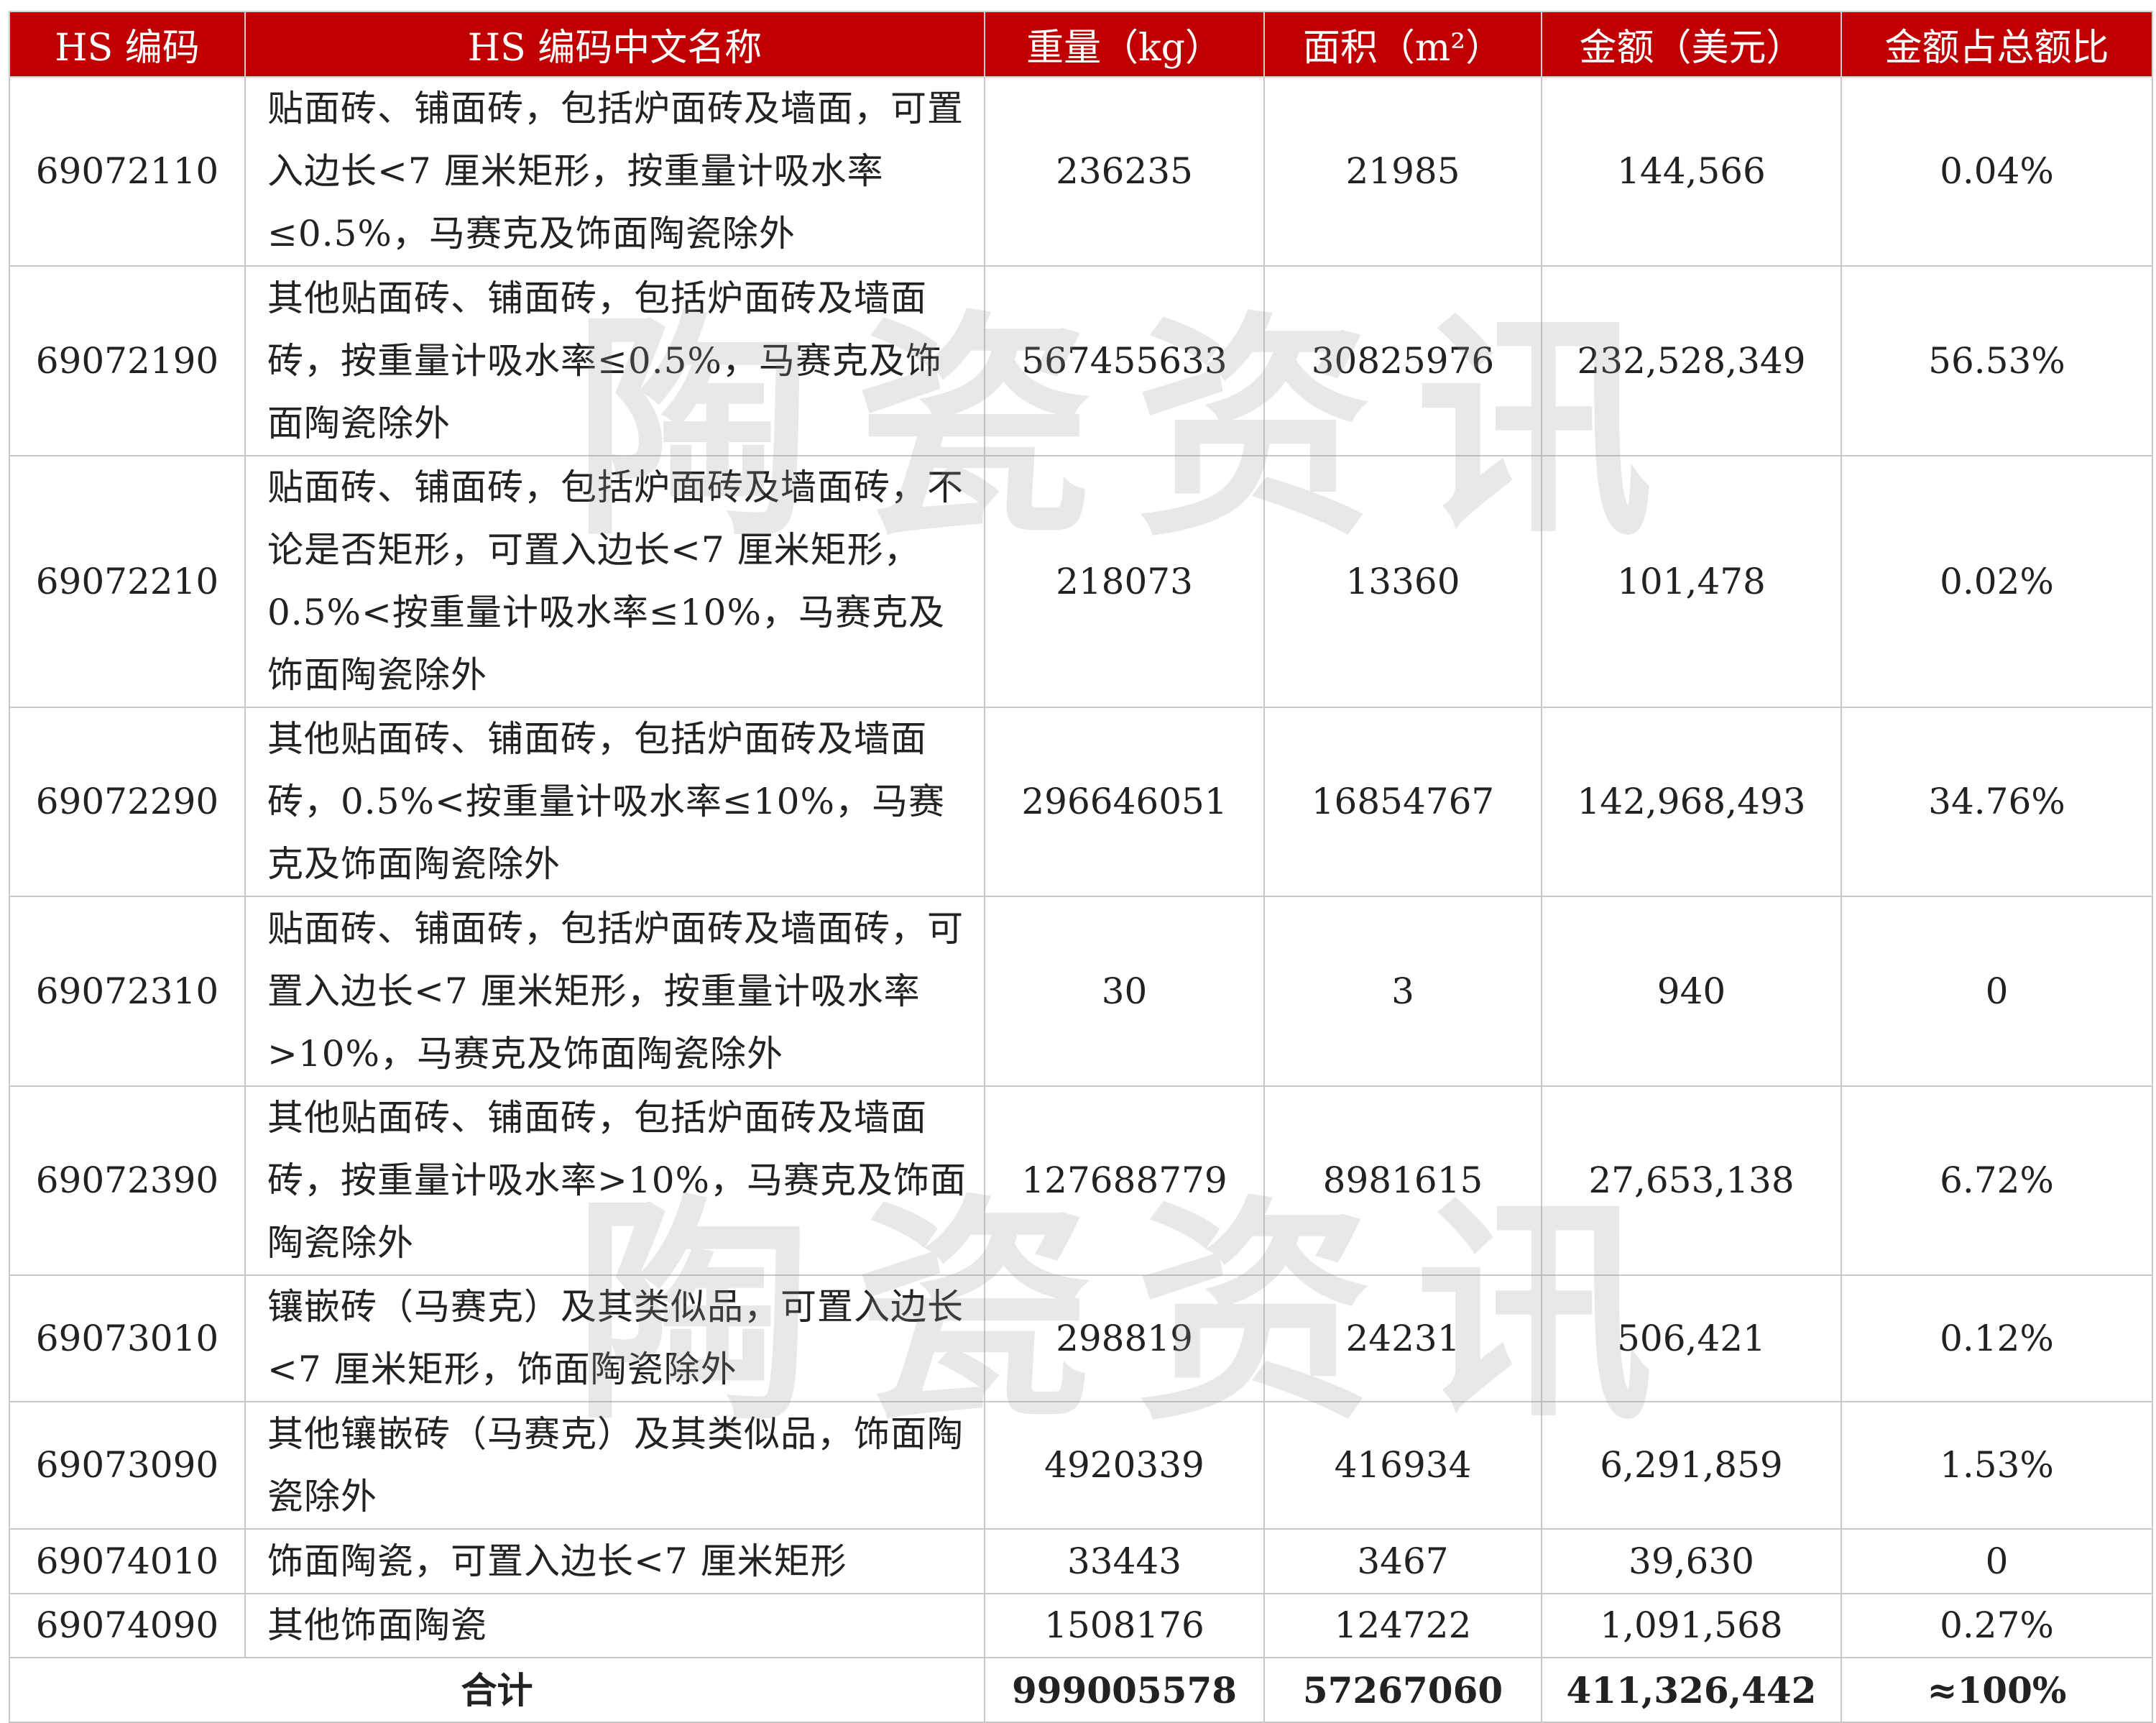  Describe the element at coordinates (1997, 1690) in the screenshot. I see `total-share: ≈100%` at that location.